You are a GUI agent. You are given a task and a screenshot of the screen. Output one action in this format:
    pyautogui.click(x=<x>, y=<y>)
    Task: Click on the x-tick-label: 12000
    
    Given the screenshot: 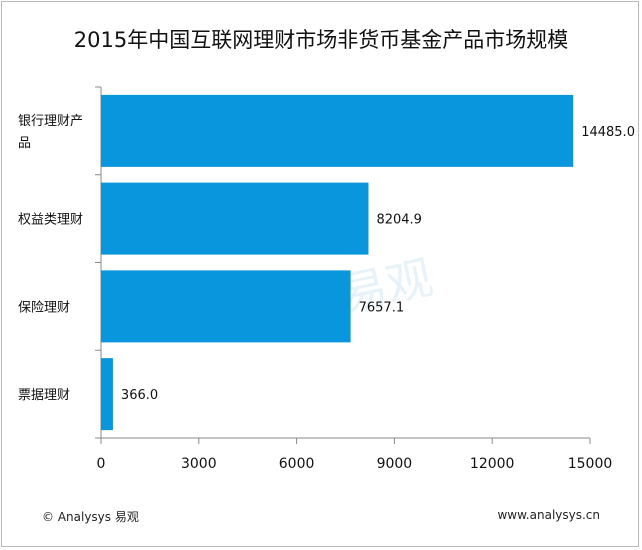 What is the action you would take?
    pyautogui.click(x=492, y=464)
    